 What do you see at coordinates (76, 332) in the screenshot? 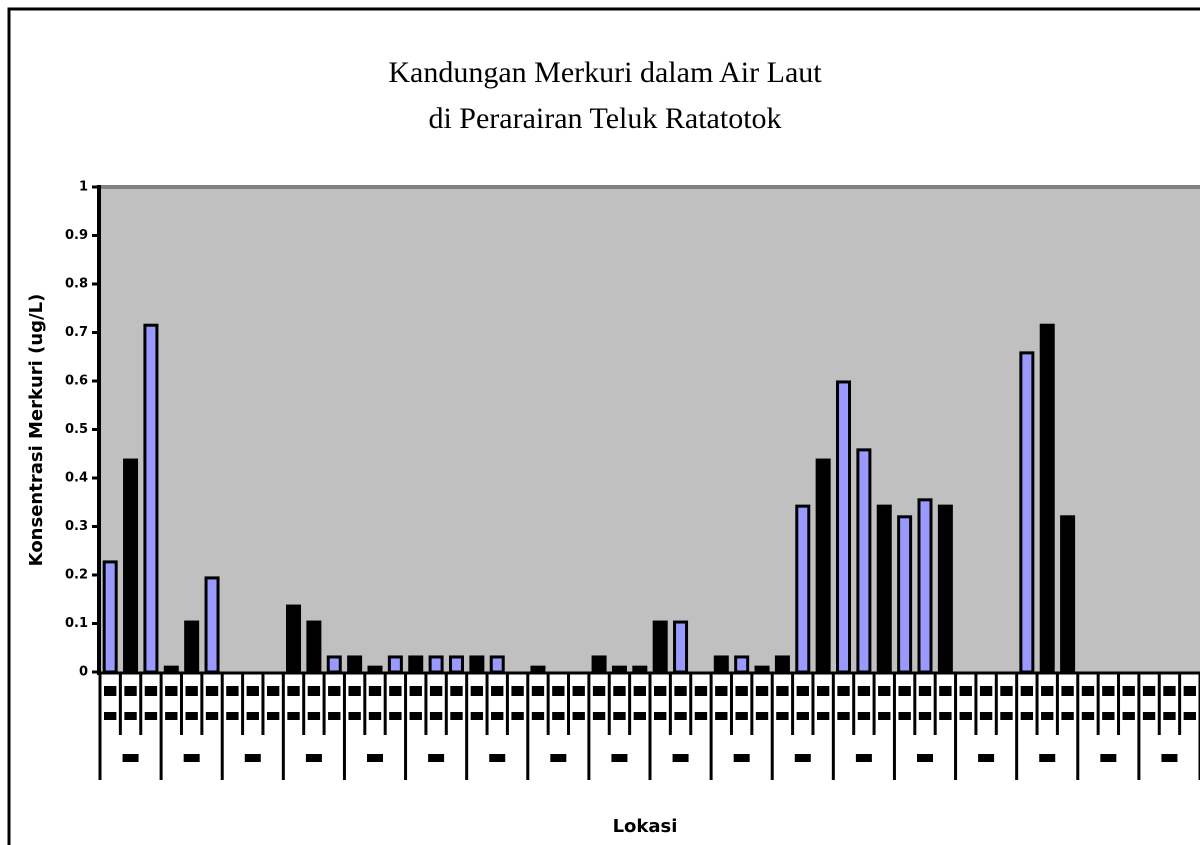
I see `y-tick-label: 0.7` at bounding box center [76, 332].